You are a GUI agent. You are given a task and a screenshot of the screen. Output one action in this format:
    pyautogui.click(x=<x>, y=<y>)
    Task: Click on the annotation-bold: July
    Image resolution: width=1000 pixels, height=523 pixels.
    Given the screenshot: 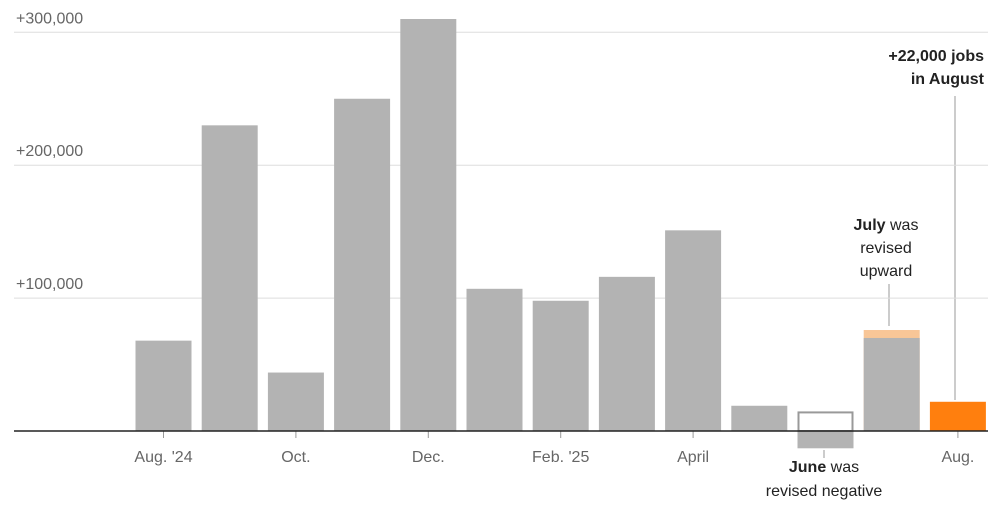 What is the action you would take?
    pyautogui.click(x=870, y=225)
    